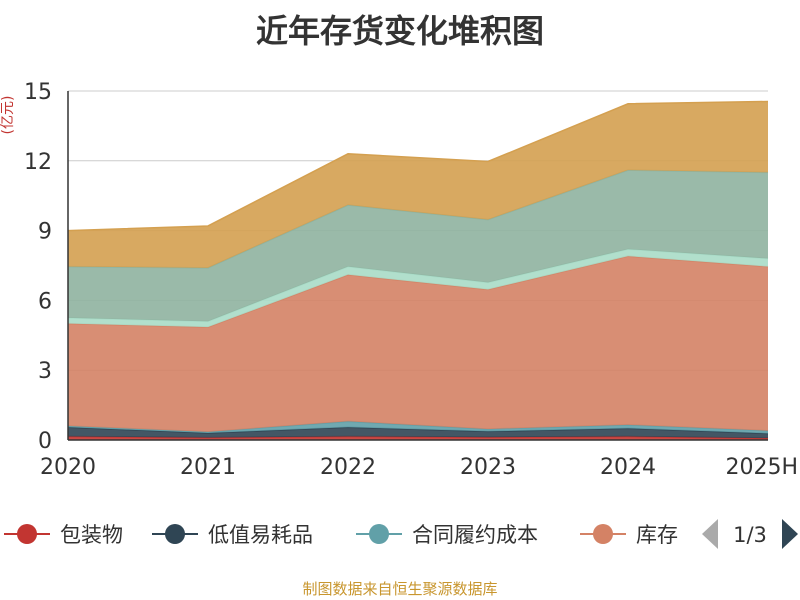 Image resolution: width=800 pixels, height=600 pixels. What do you see at coordinates (629, 535) in the screenshot?
I see `legend-item: 库存` at bounding box center [629, 535].